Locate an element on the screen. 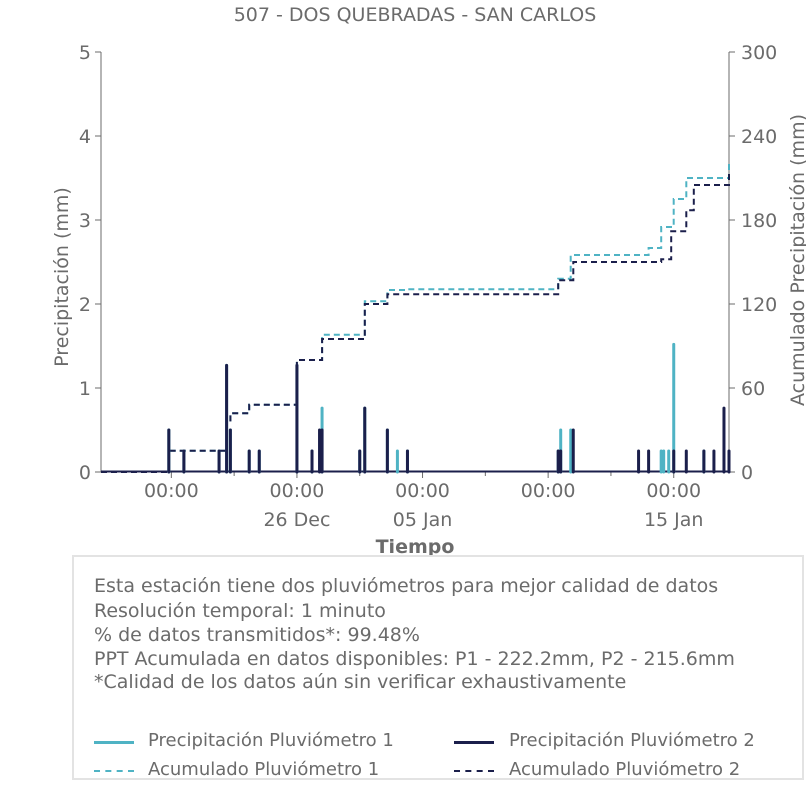  x-tick-date-label: 15 Jan is located at coordinates (674, 520).